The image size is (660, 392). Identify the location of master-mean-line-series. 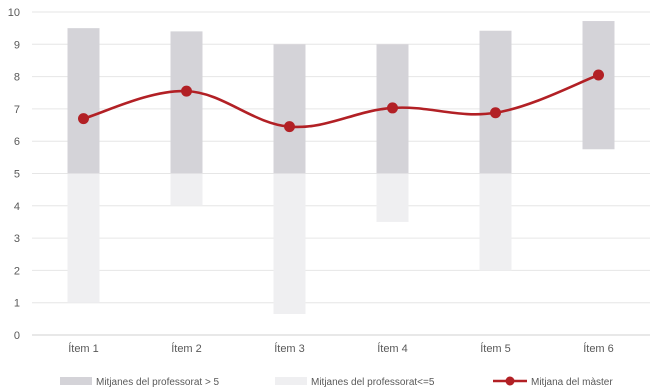
(341, 101).